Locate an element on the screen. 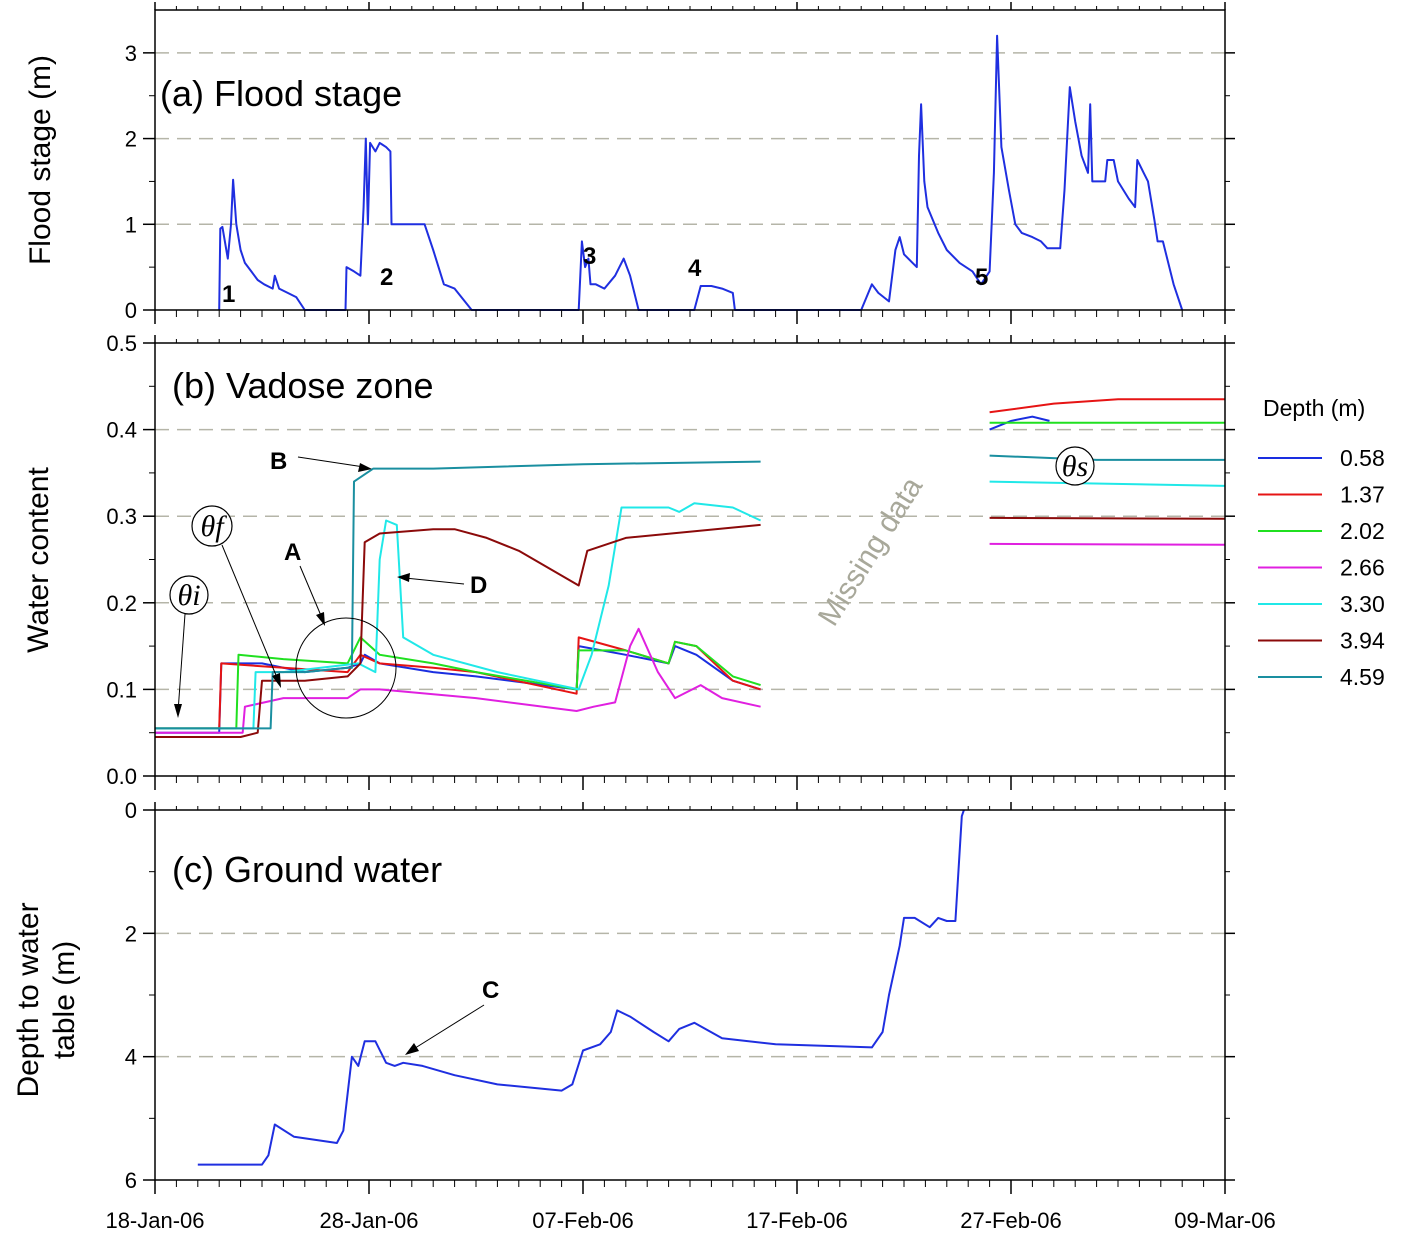  missing-data-label: Missing data is located at coordinates (870, 551).